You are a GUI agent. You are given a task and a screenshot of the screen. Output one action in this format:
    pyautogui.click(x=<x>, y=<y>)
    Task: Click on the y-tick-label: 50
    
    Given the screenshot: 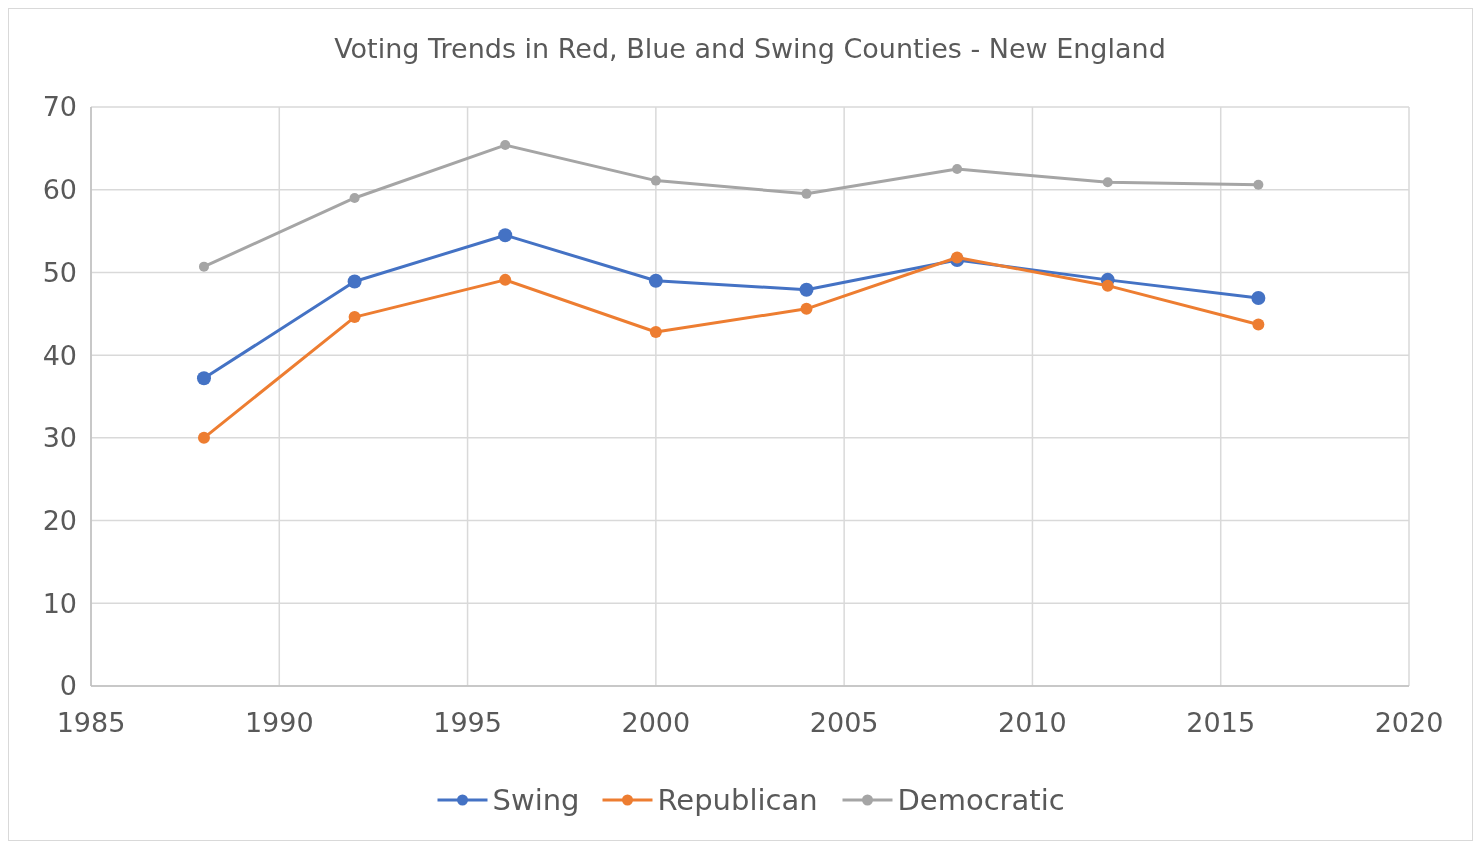 What is the action you would take?
    pyautogui.click(x=59, y=272)
    